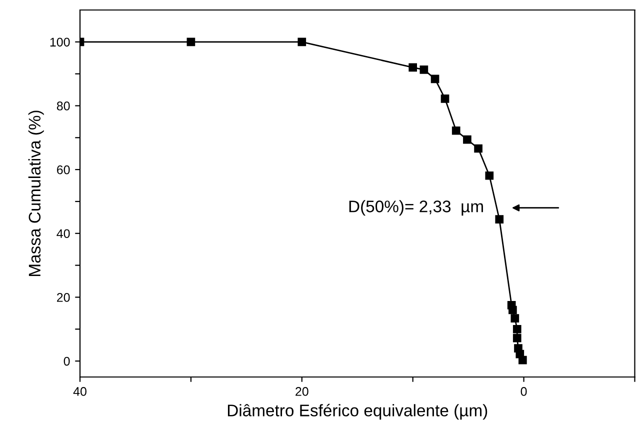 The width and height of the screenshot is (636, 441). What do you see at coordinates (60, 42) in the screenshot?
I see `y-tick-label: 100` at bounding box center [60, 42].